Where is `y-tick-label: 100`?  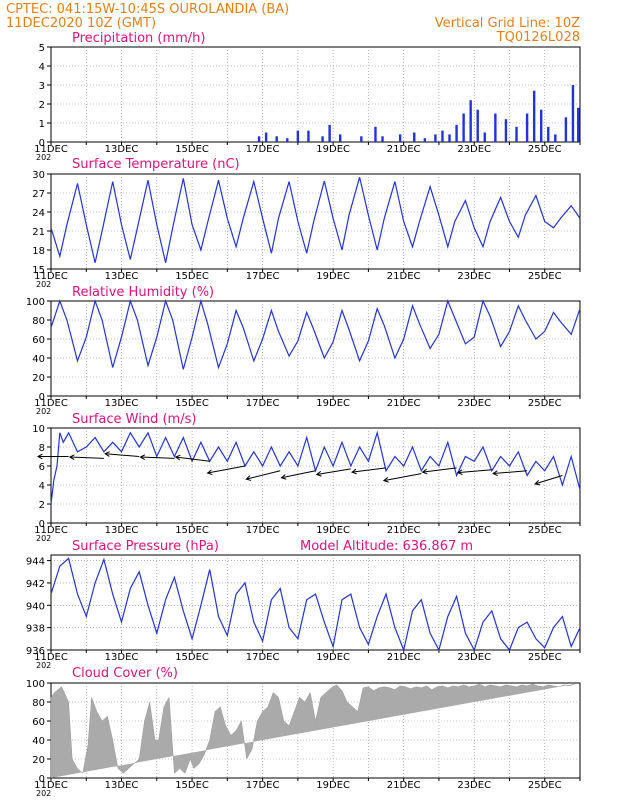 y-tick-label: 100 is located at coordinates (35, 684).